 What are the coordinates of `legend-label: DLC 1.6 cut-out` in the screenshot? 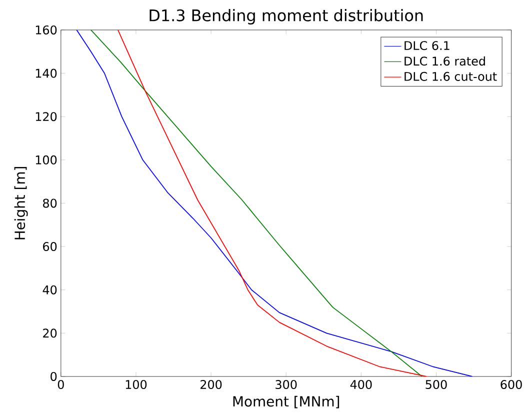 It's located at (450, 76).